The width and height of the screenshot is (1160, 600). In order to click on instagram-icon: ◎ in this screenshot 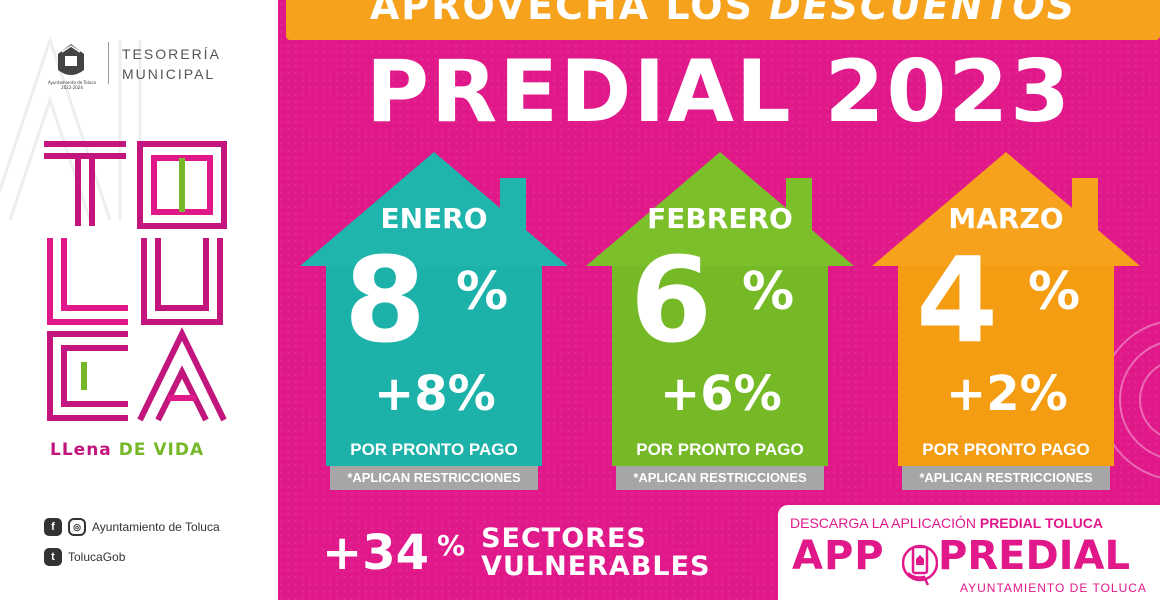, I will do `click(77, 527)`.